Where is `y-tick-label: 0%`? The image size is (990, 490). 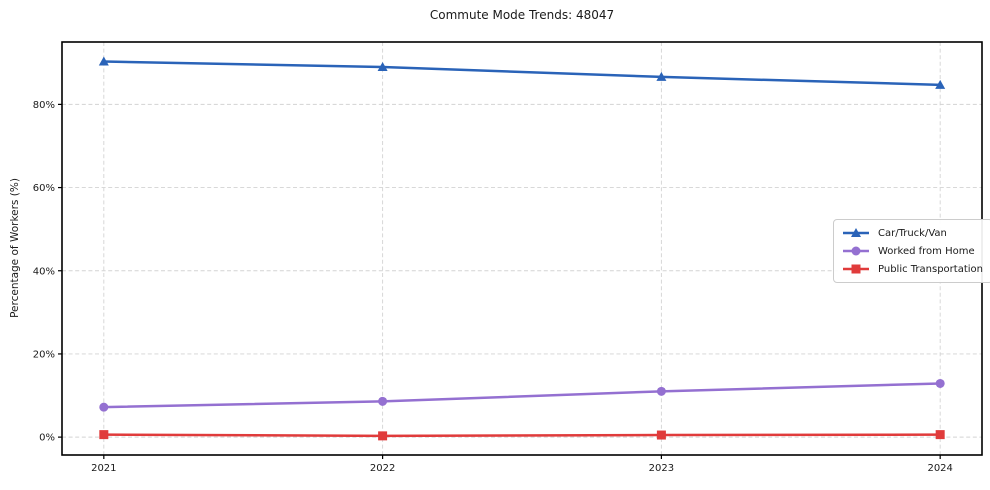 y-tick-label: 0% is located at coordinates (47, 438).